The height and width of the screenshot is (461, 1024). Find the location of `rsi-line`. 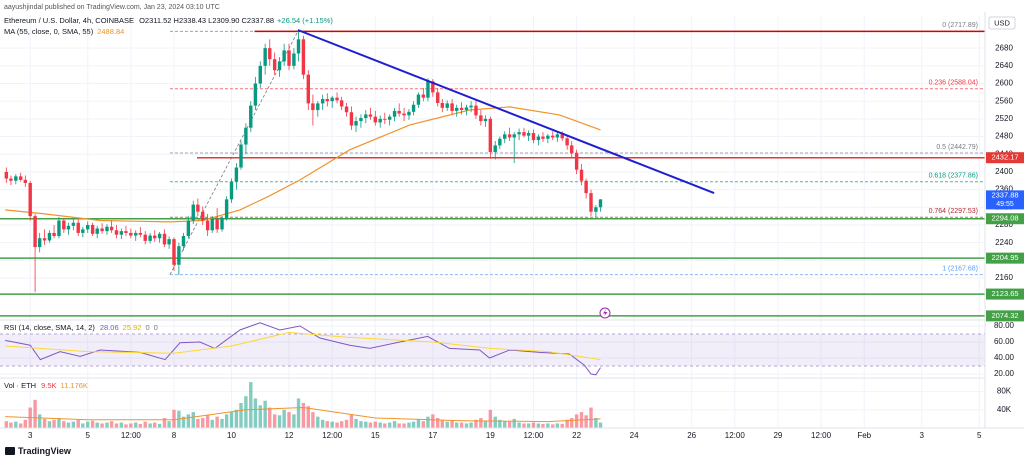

rsi-line is located at coordinates (303, 346).